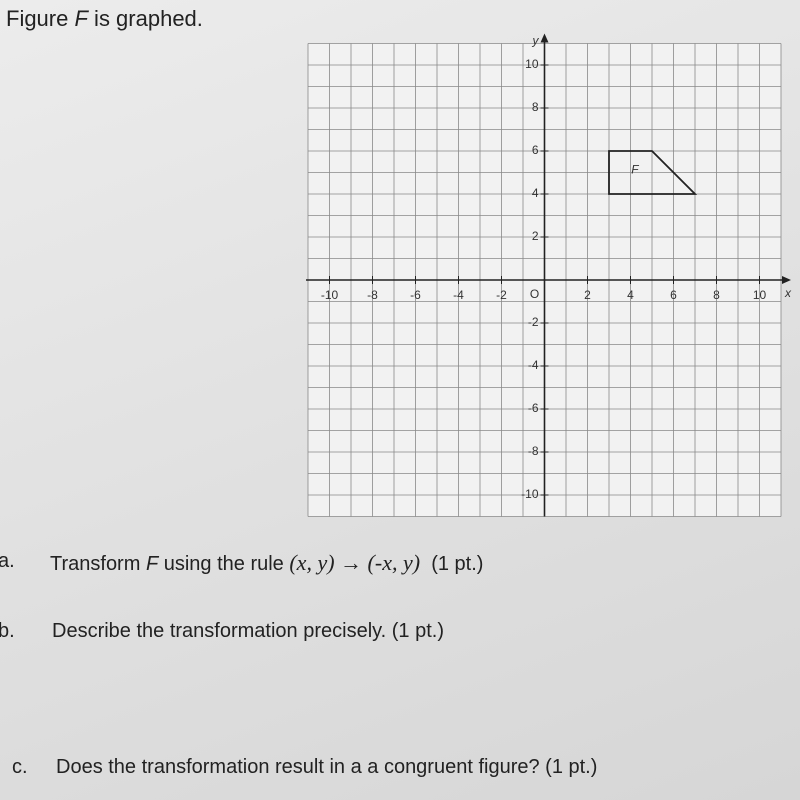 The height and width of the screenshot is (800, 800). I want to click on x-tick-label: 6, so click(673, 295).